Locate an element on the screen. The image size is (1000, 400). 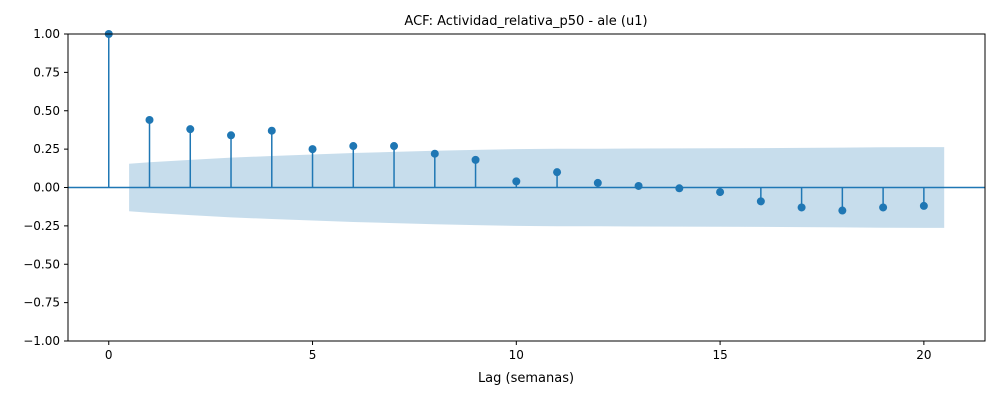
y-tick-label: 0.50 is located at coordinates (46, 111).